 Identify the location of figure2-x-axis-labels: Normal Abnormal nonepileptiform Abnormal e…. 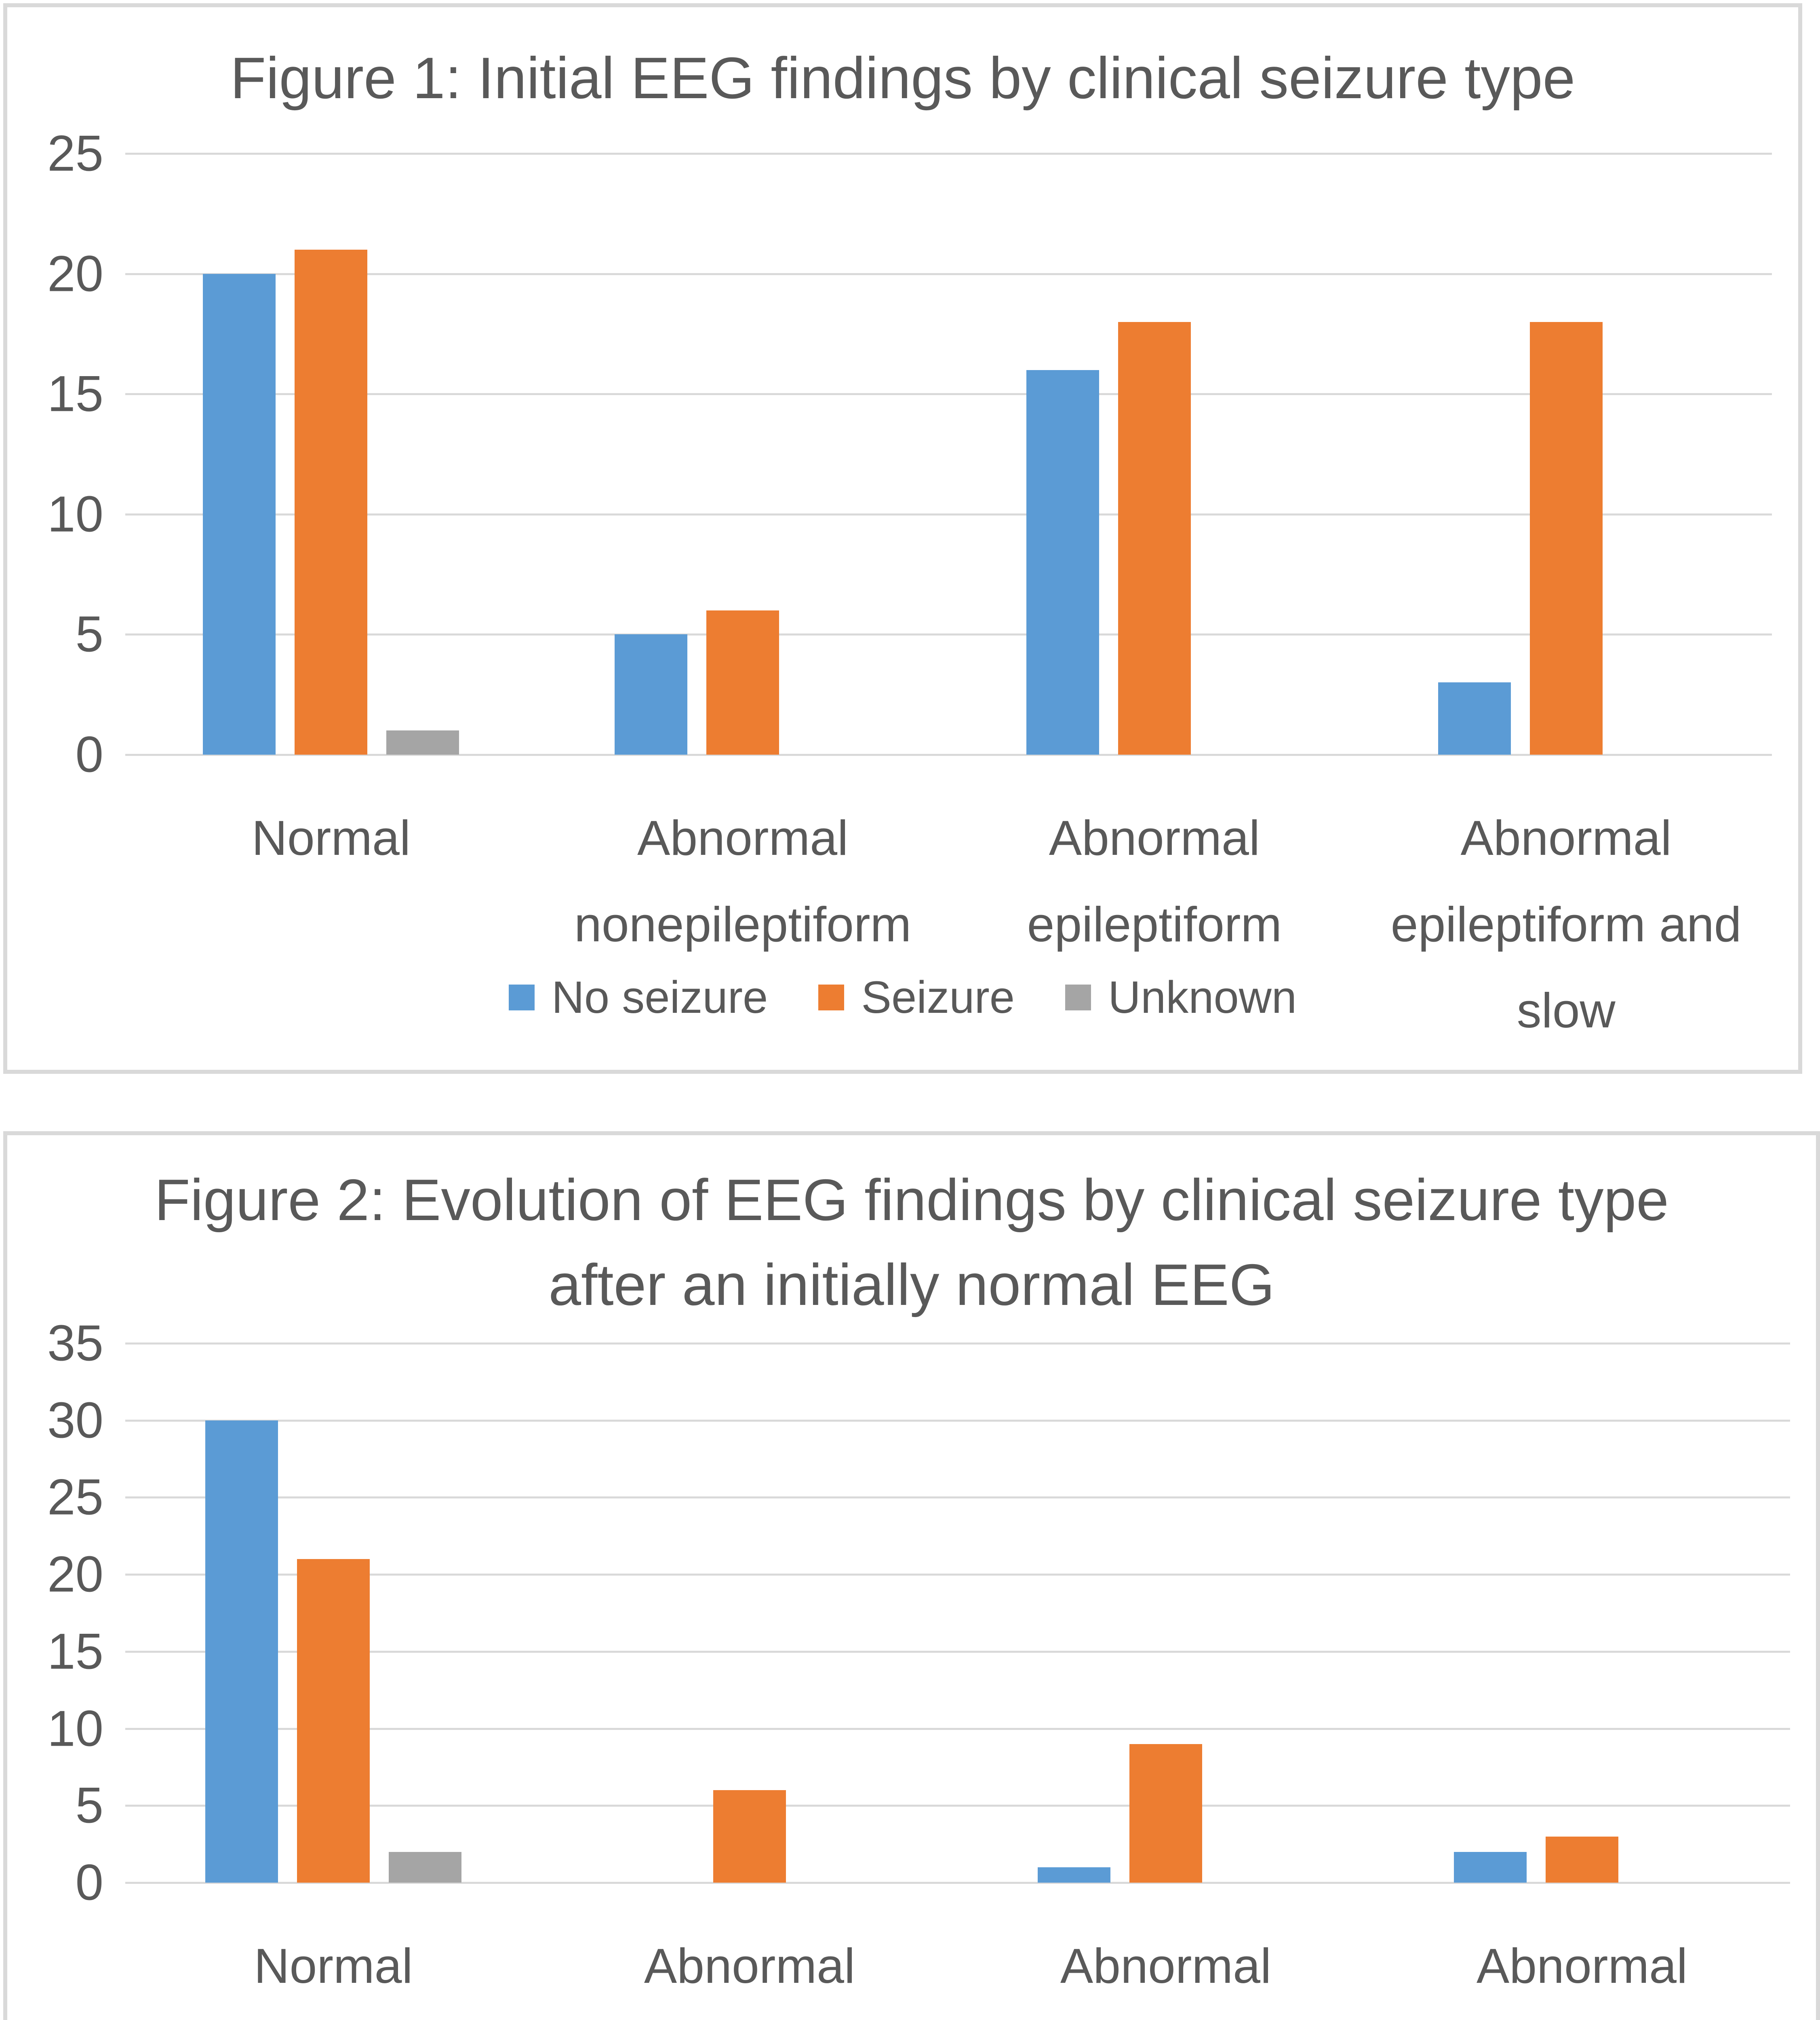
(957, 1971).